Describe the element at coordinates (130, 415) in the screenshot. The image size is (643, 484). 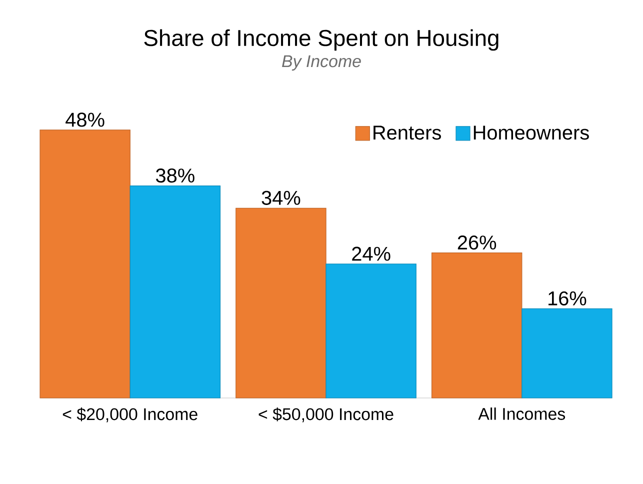
I see `x-tick-label: < $20,000 Income` at that location.